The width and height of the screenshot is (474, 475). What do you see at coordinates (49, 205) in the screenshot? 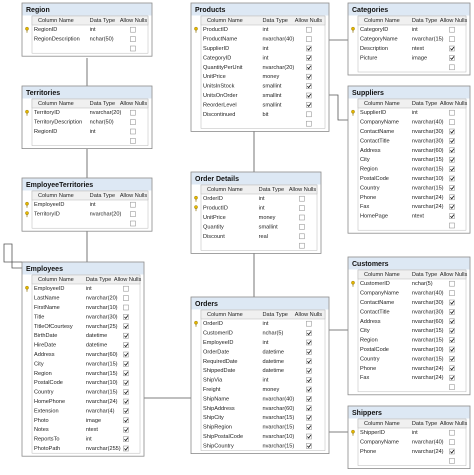
I see `column-name: EmployeeID` at bounding box center [49, 205].